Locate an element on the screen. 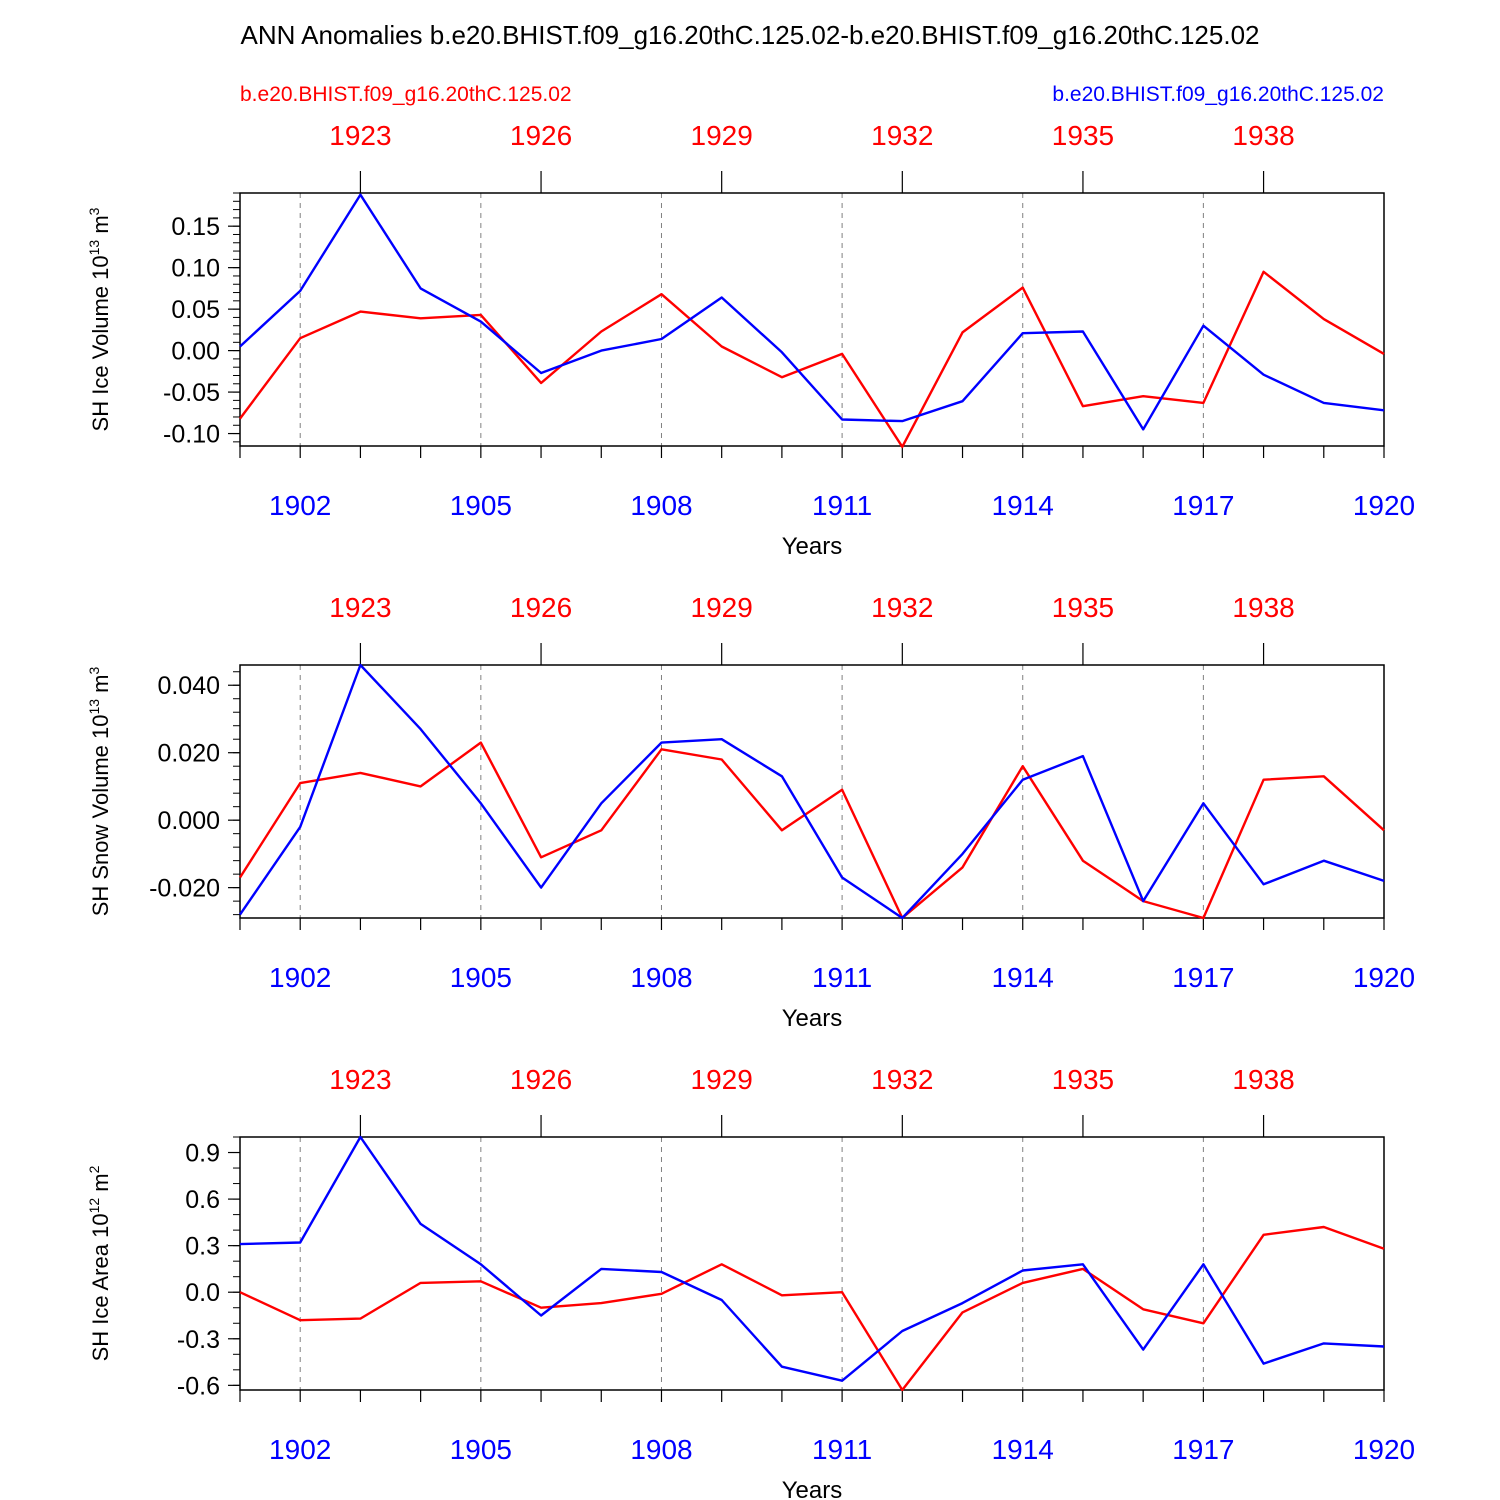 The height and width of the screenshot is (1500, 1500). legend-right-label: b.e20.BHIST.f09_g16.20thC.125.02 is located at coordinates (1218, 94).